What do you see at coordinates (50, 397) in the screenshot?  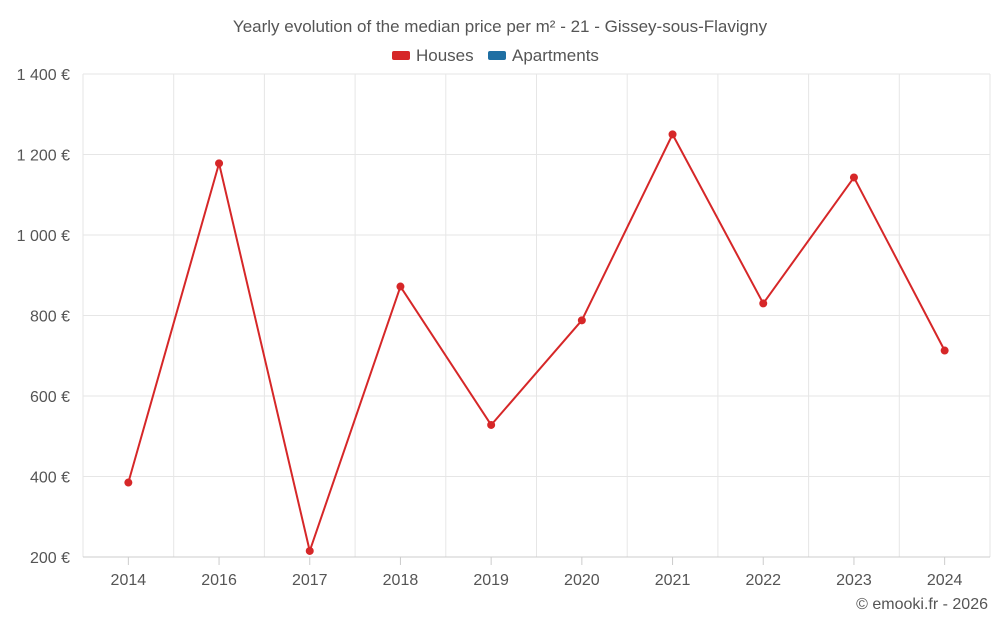 I see `y-tick-label: 600 €` at bounding box center [50, 397].